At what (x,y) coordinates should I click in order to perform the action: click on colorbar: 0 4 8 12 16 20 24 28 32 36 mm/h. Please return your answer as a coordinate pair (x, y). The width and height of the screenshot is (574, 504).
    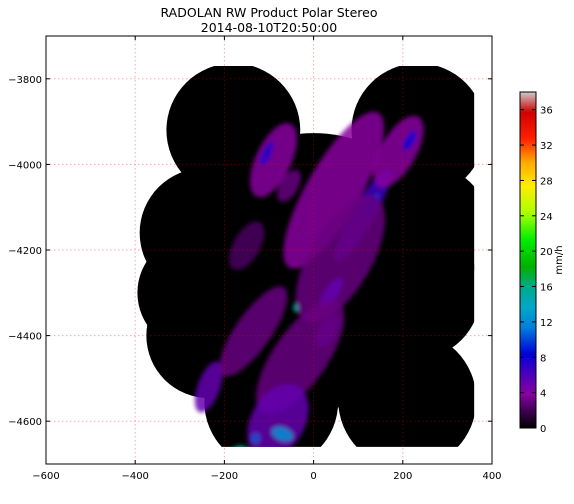
    Looking at the image, I should click on (542, 263).